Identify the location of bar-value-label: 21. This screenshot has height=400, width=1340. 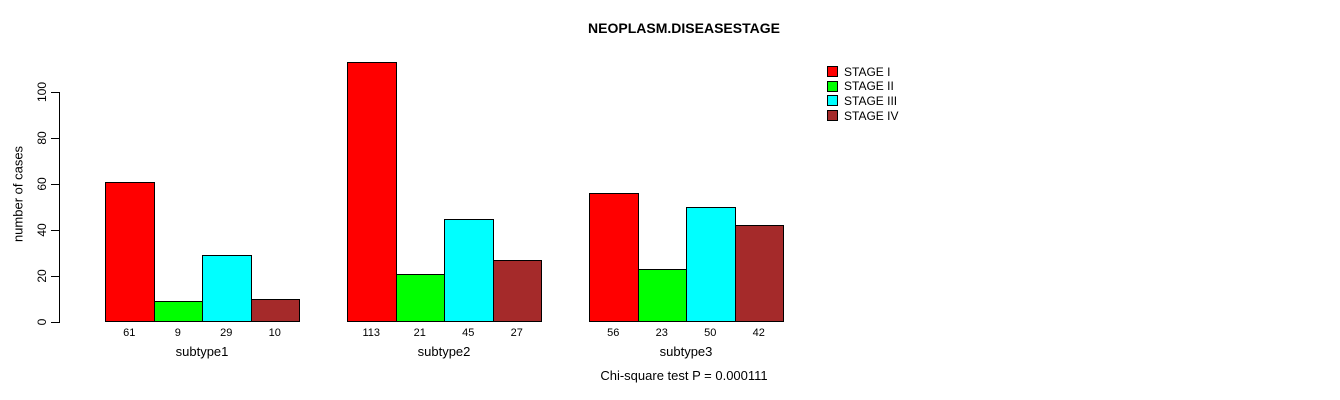
(419, 333).